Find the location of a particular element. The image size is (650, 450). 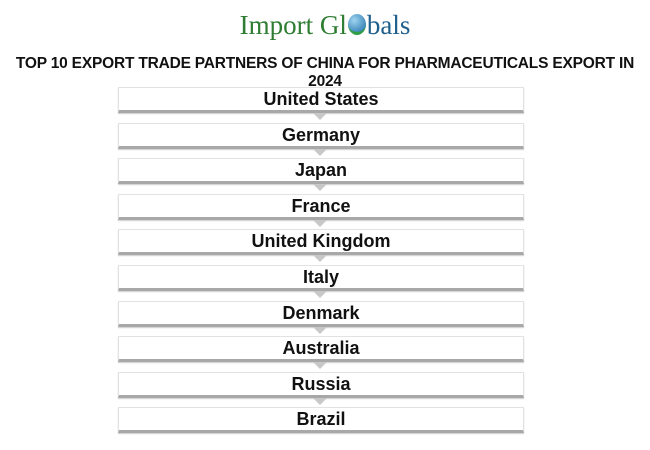

partner-item: United States is located at coordinates (321, 100).